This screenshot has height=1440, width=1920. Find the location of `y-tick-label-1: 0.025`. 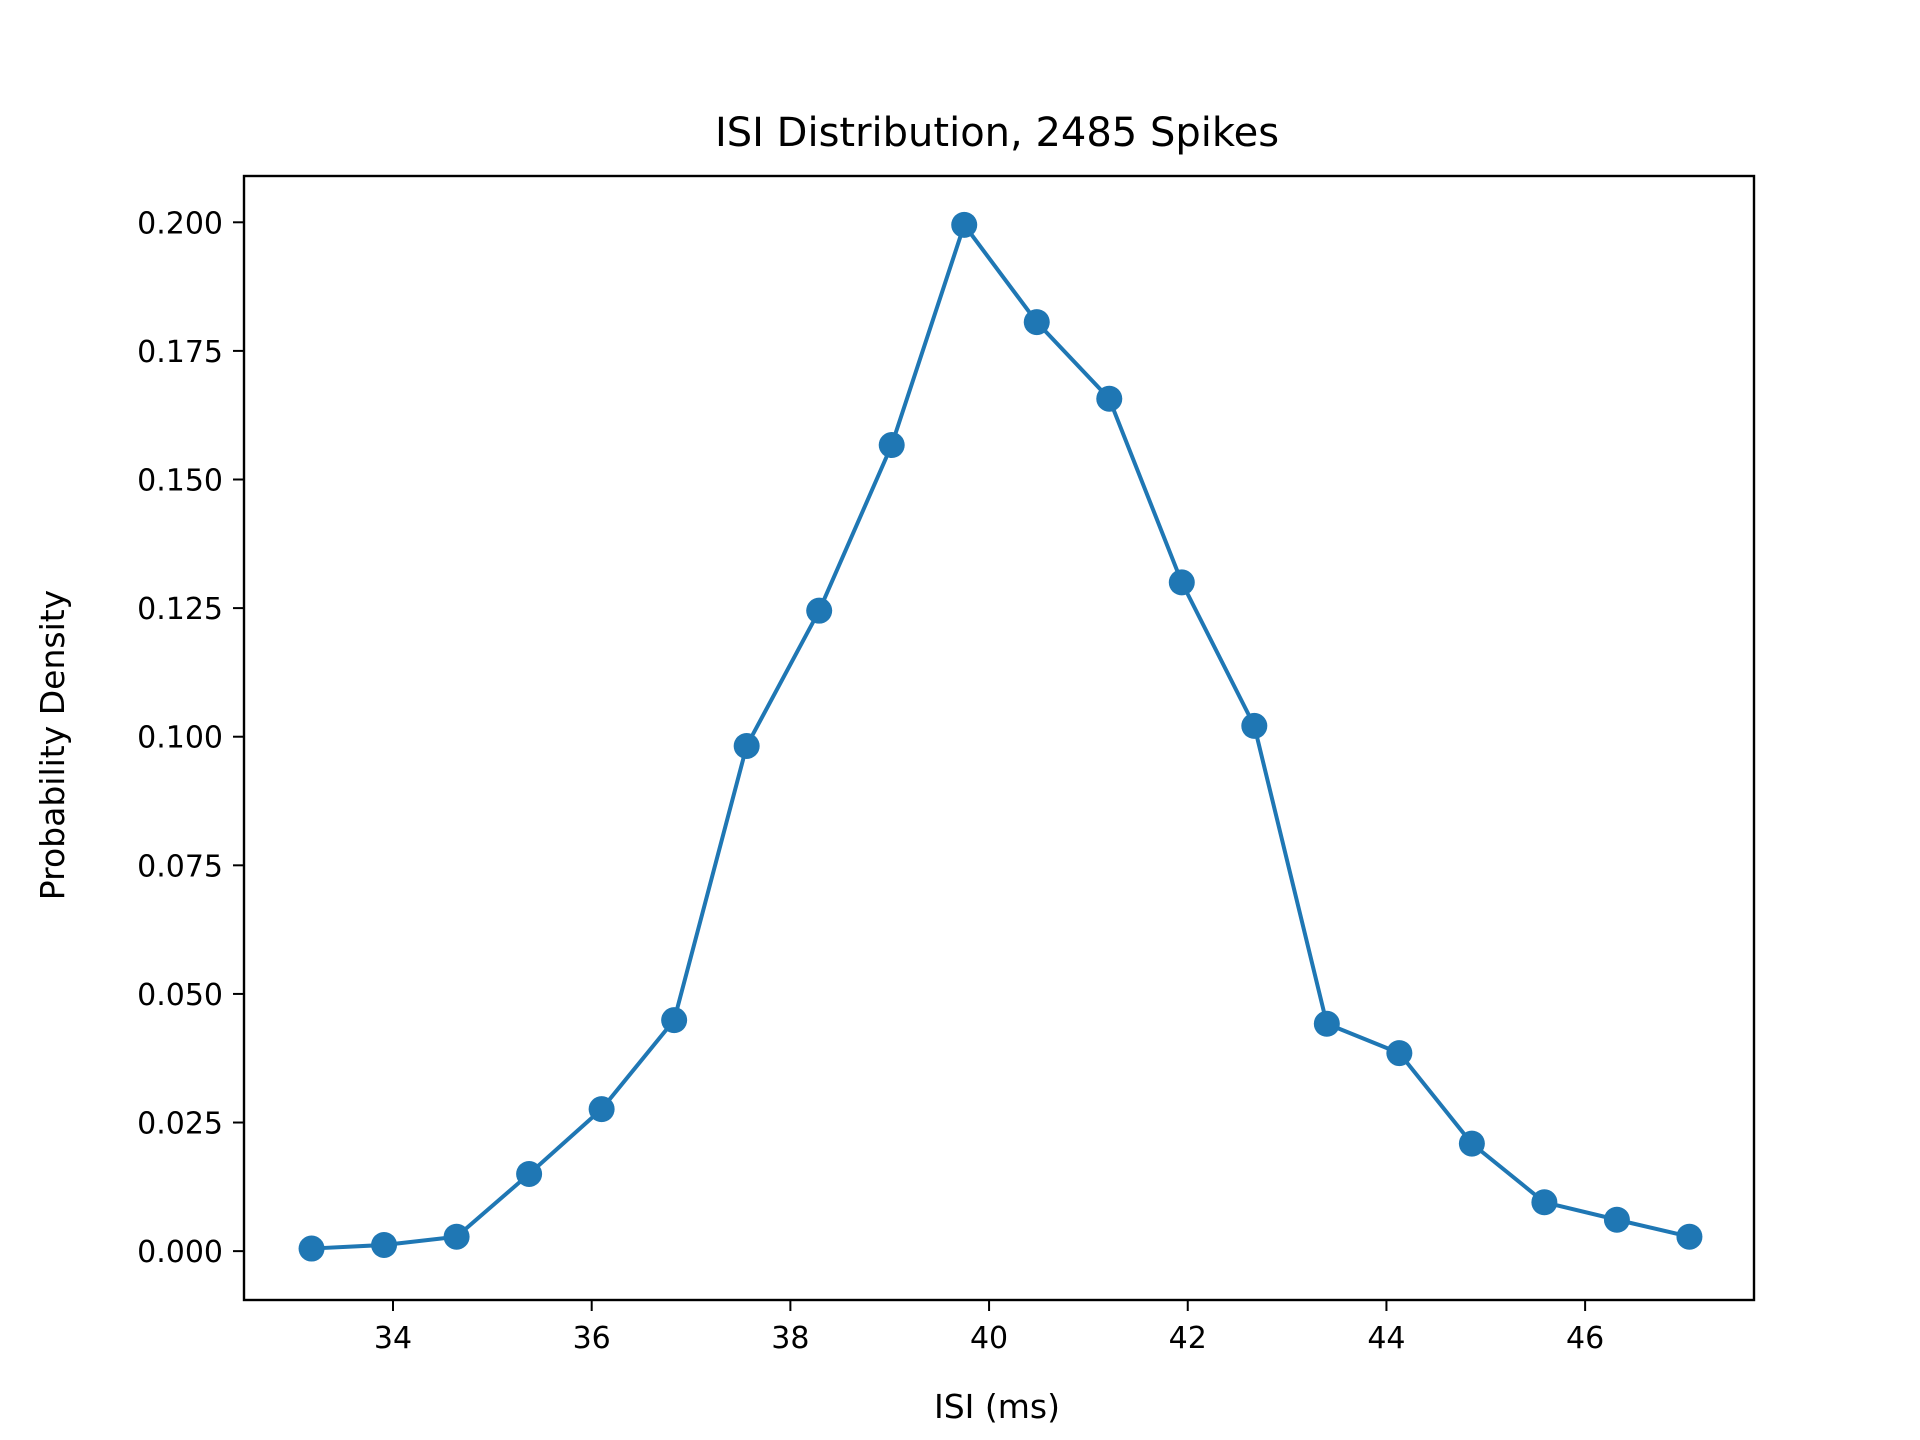

y-tick-label-1: 0.025 is located at coordinates (180, 1124).